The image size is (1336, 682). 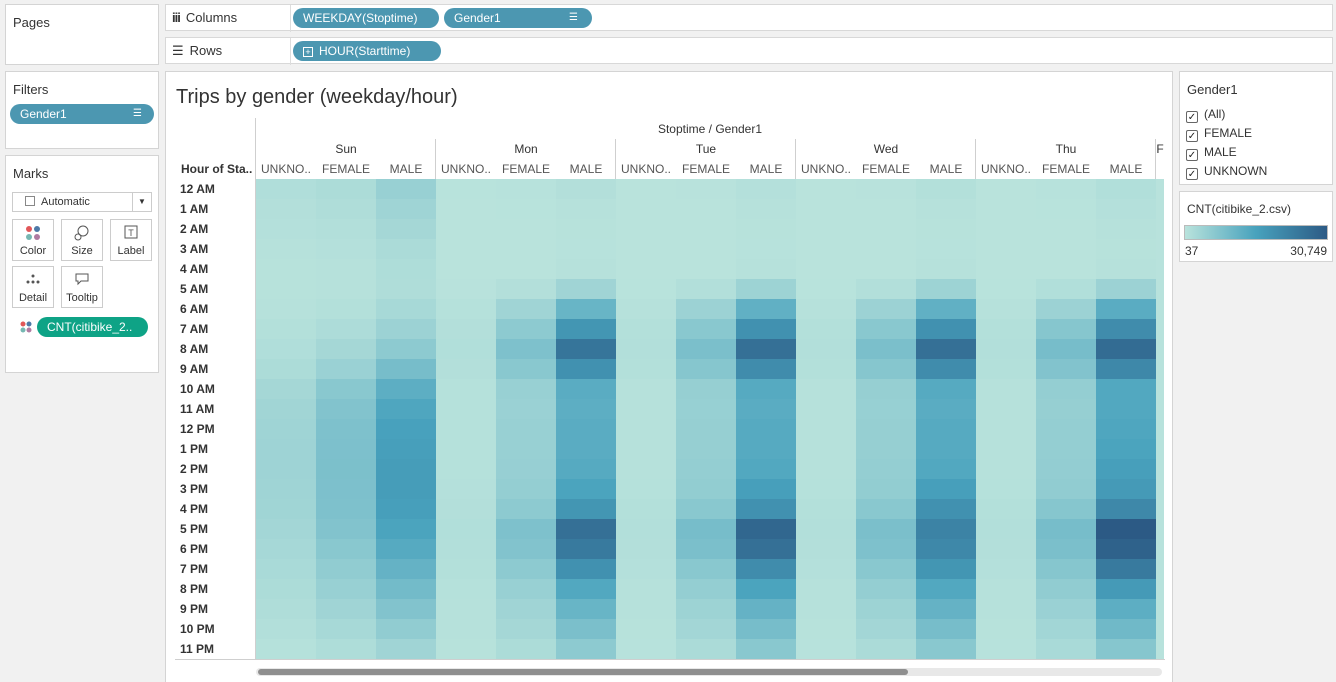 I want to click on checkbox-icon: ✓, so click(x=1192, y=136).